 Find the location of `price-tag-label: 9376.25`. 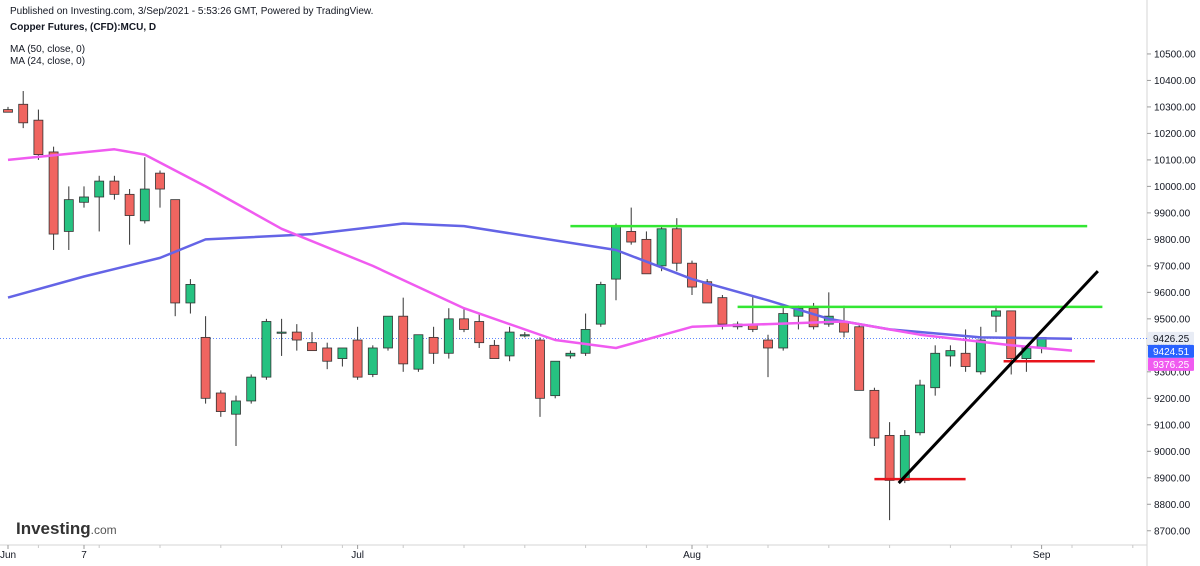

price-tag-label: 9376.25 is located at coordinates (1171, 365).